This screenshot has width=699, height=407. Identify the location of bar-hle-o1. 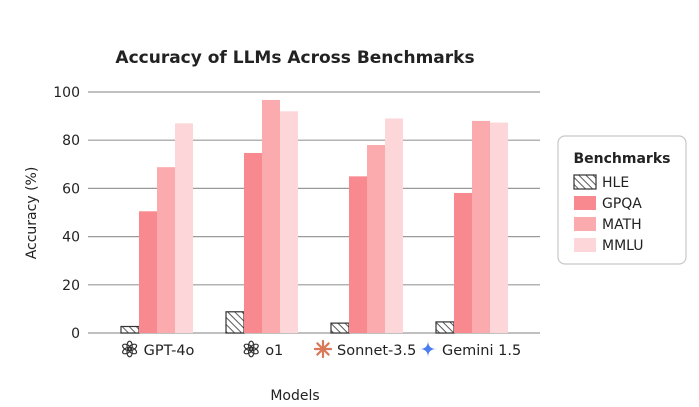
(235, 322).